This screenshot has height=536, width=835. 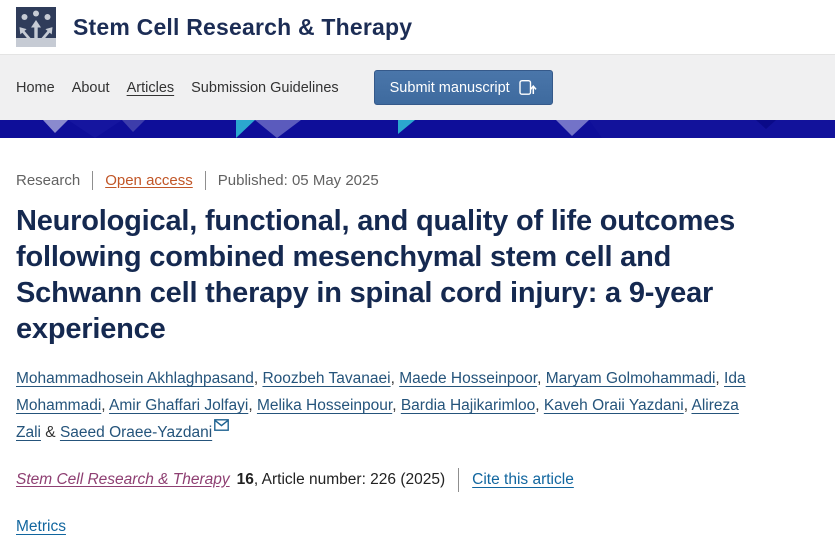 What do you see at coordinates (149, 180) in the screenshot?
I see `open-access-link: Open access` at bounding box center [149, 180].